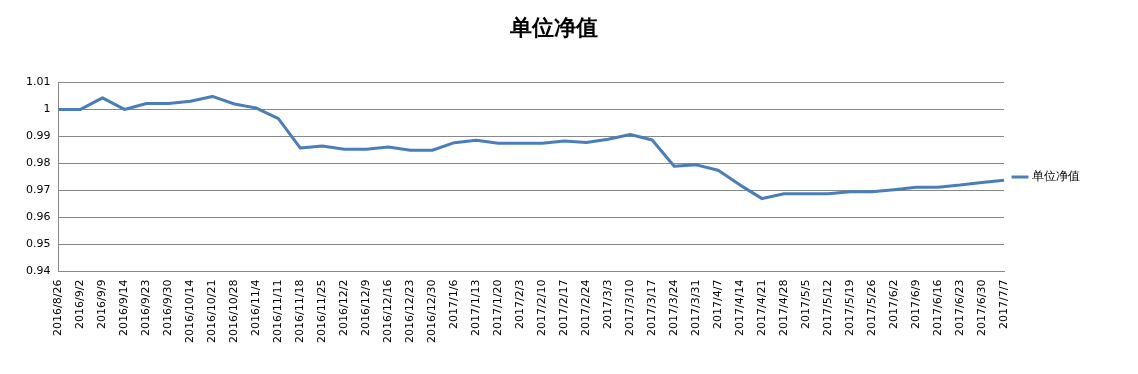  I want to click on x-tick-label: 2017/1/20, so click(498, 308).